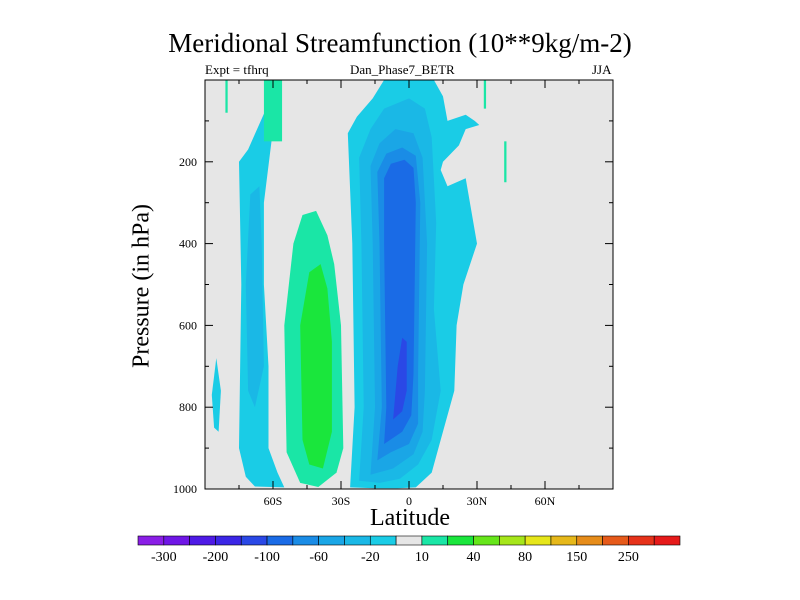 Image resolution: width=800 pixels, height=600 pixels. What do you see at coordinates (409, 501) in the screenshot?
I see `x-tick-label: 0` at bounding box center [409, 501].